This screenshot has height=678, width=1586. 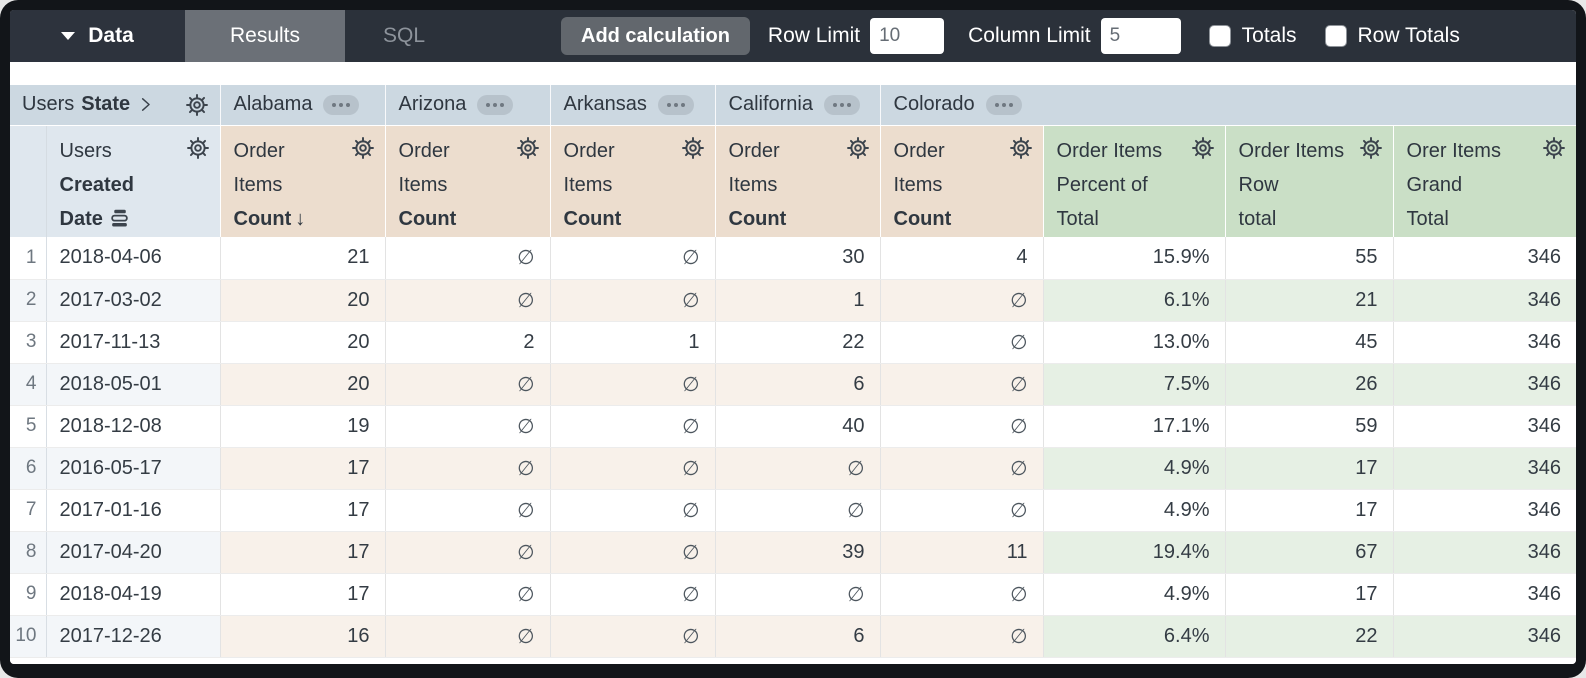 What do you see at coordinates (1134, 552) in the screenshot?
I see `calc-cell: 19.4%` at bounding box center [1134, 552].